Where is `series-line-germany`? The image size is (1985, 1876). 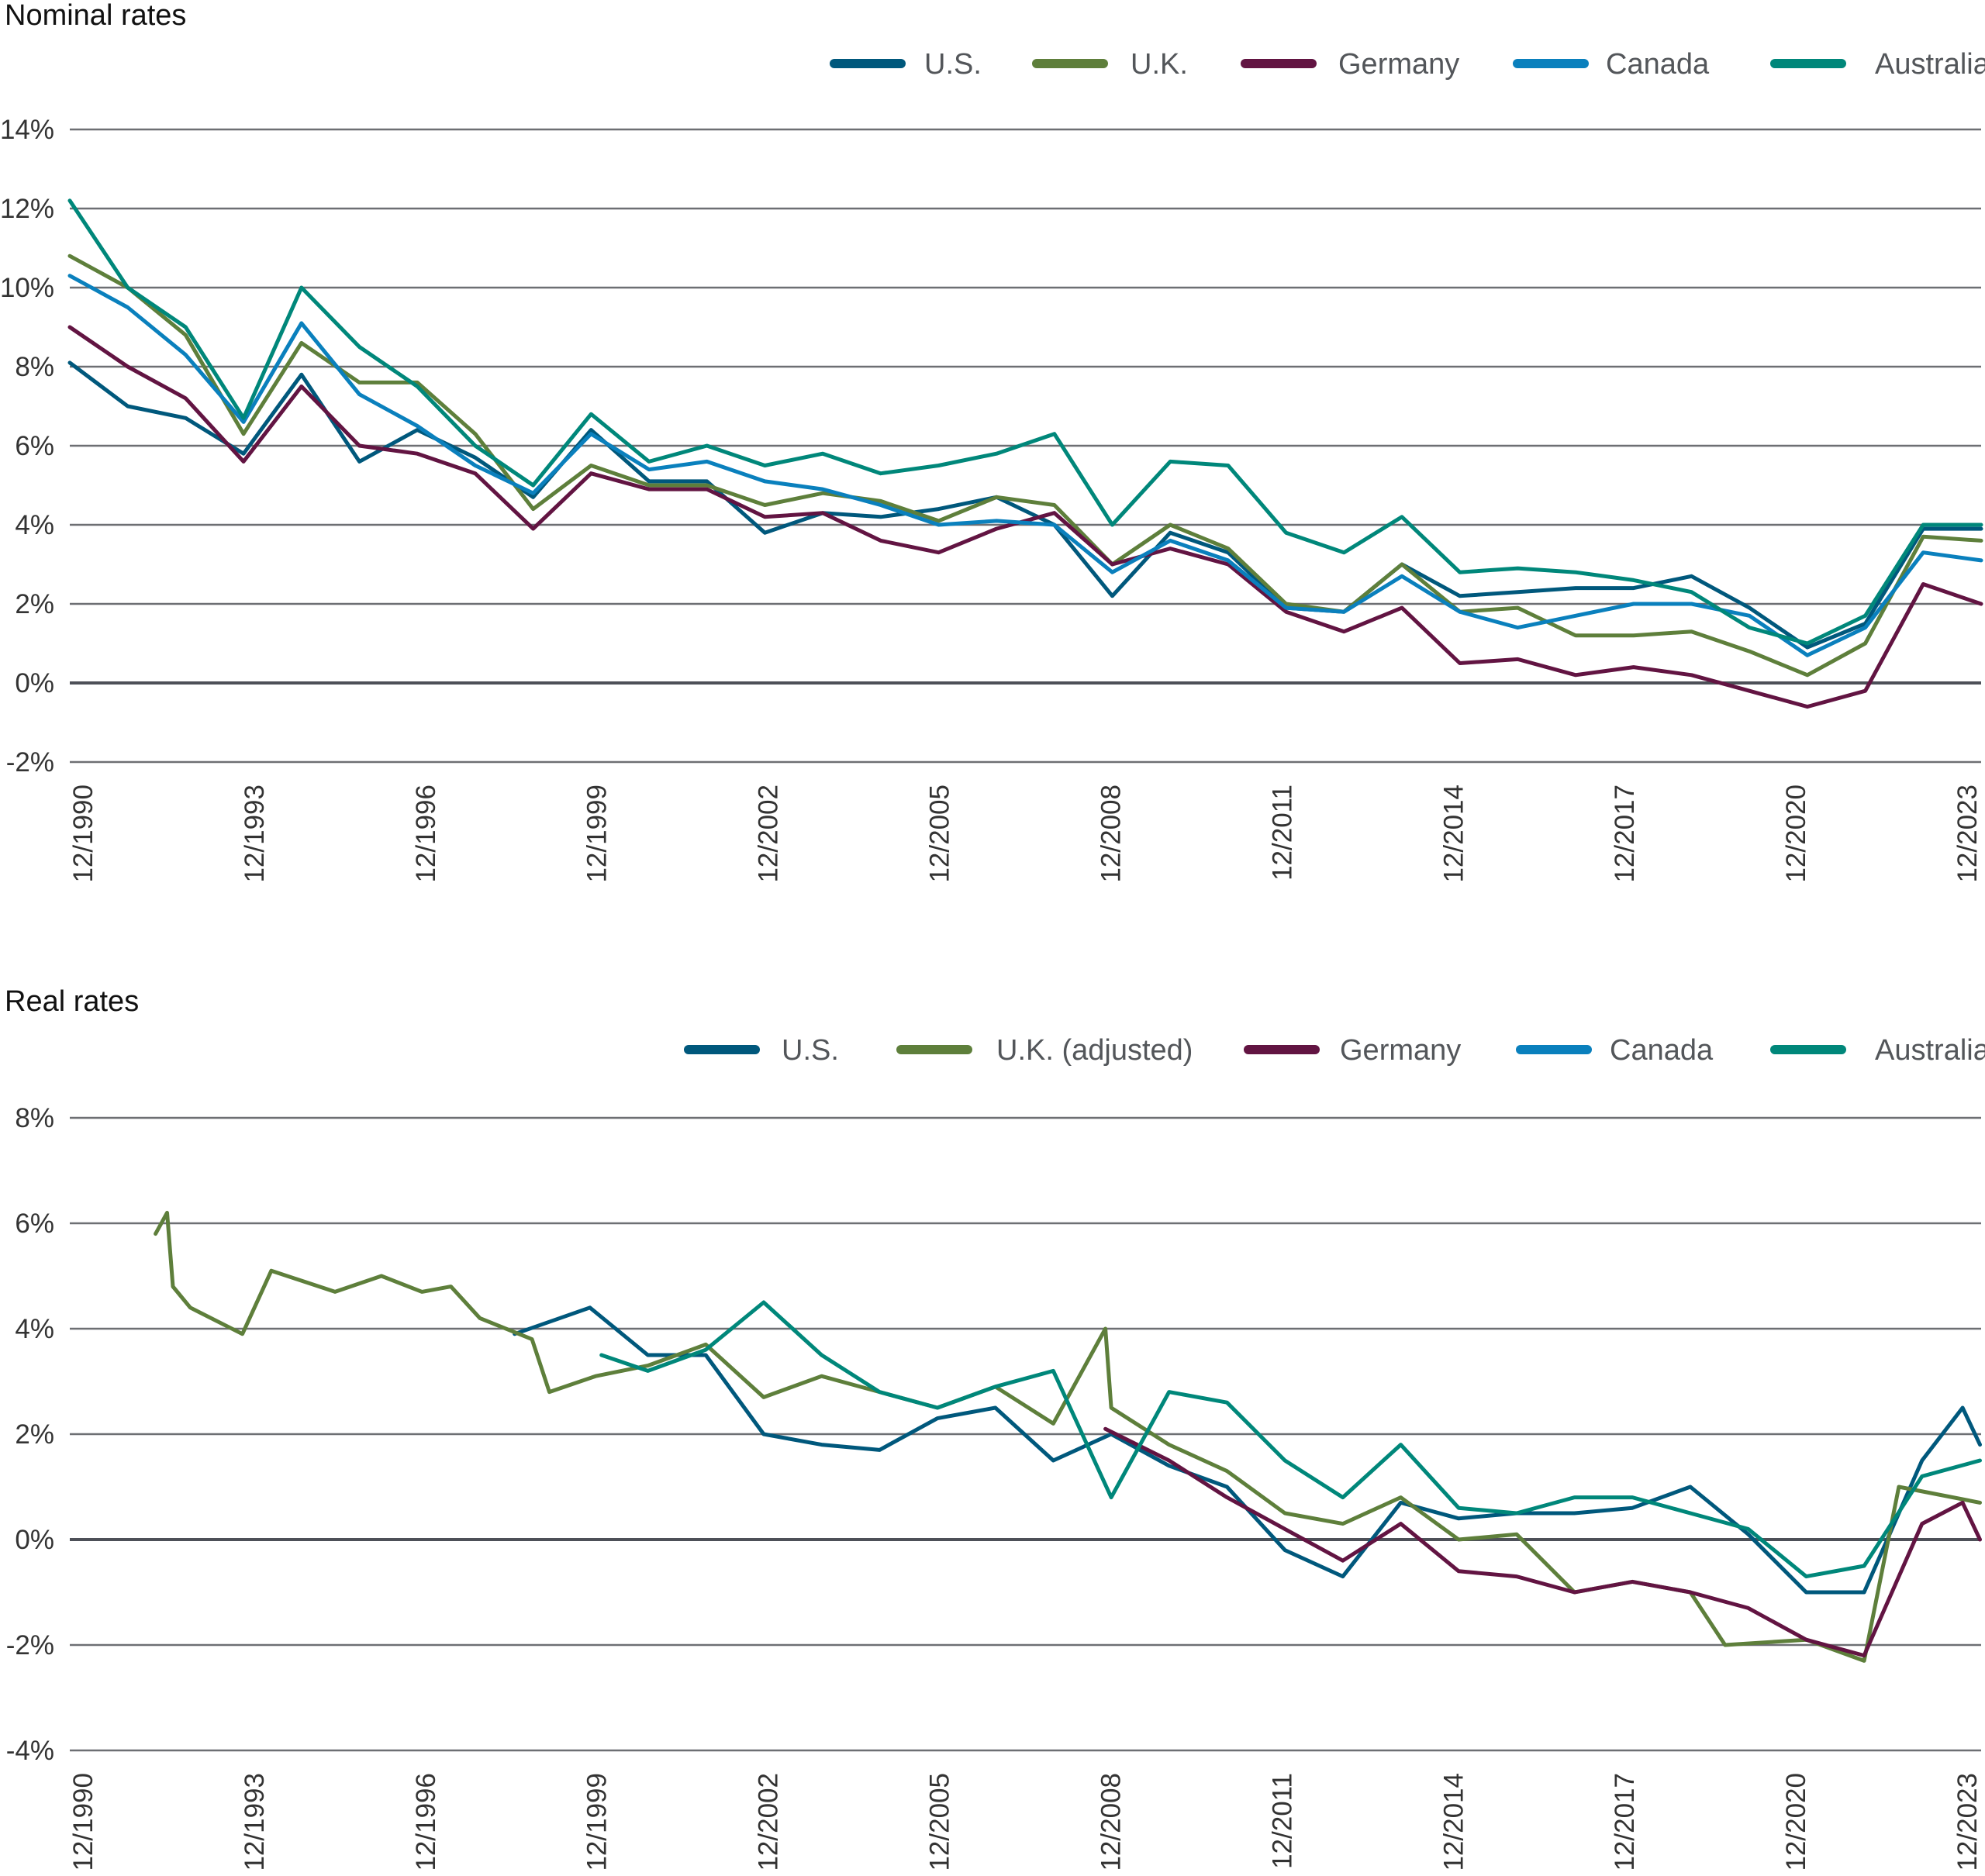
series-line-germany is located at coordinates (1542, 1542).